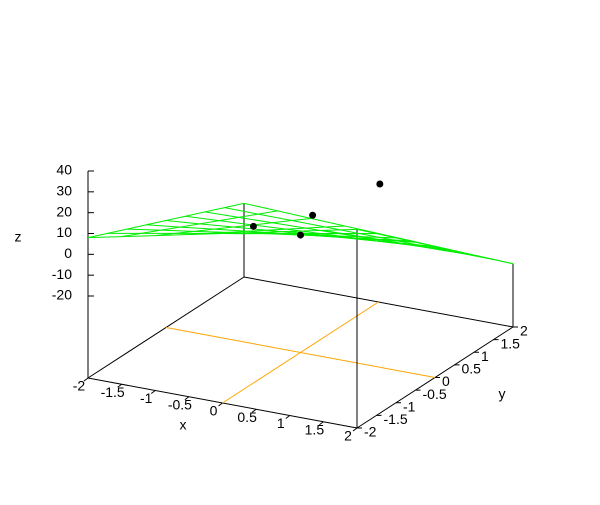  What do you see at coordinates (64, 232) in the screenshot?
I see `z-tick-label: 10` at bounding box center [64, 232].